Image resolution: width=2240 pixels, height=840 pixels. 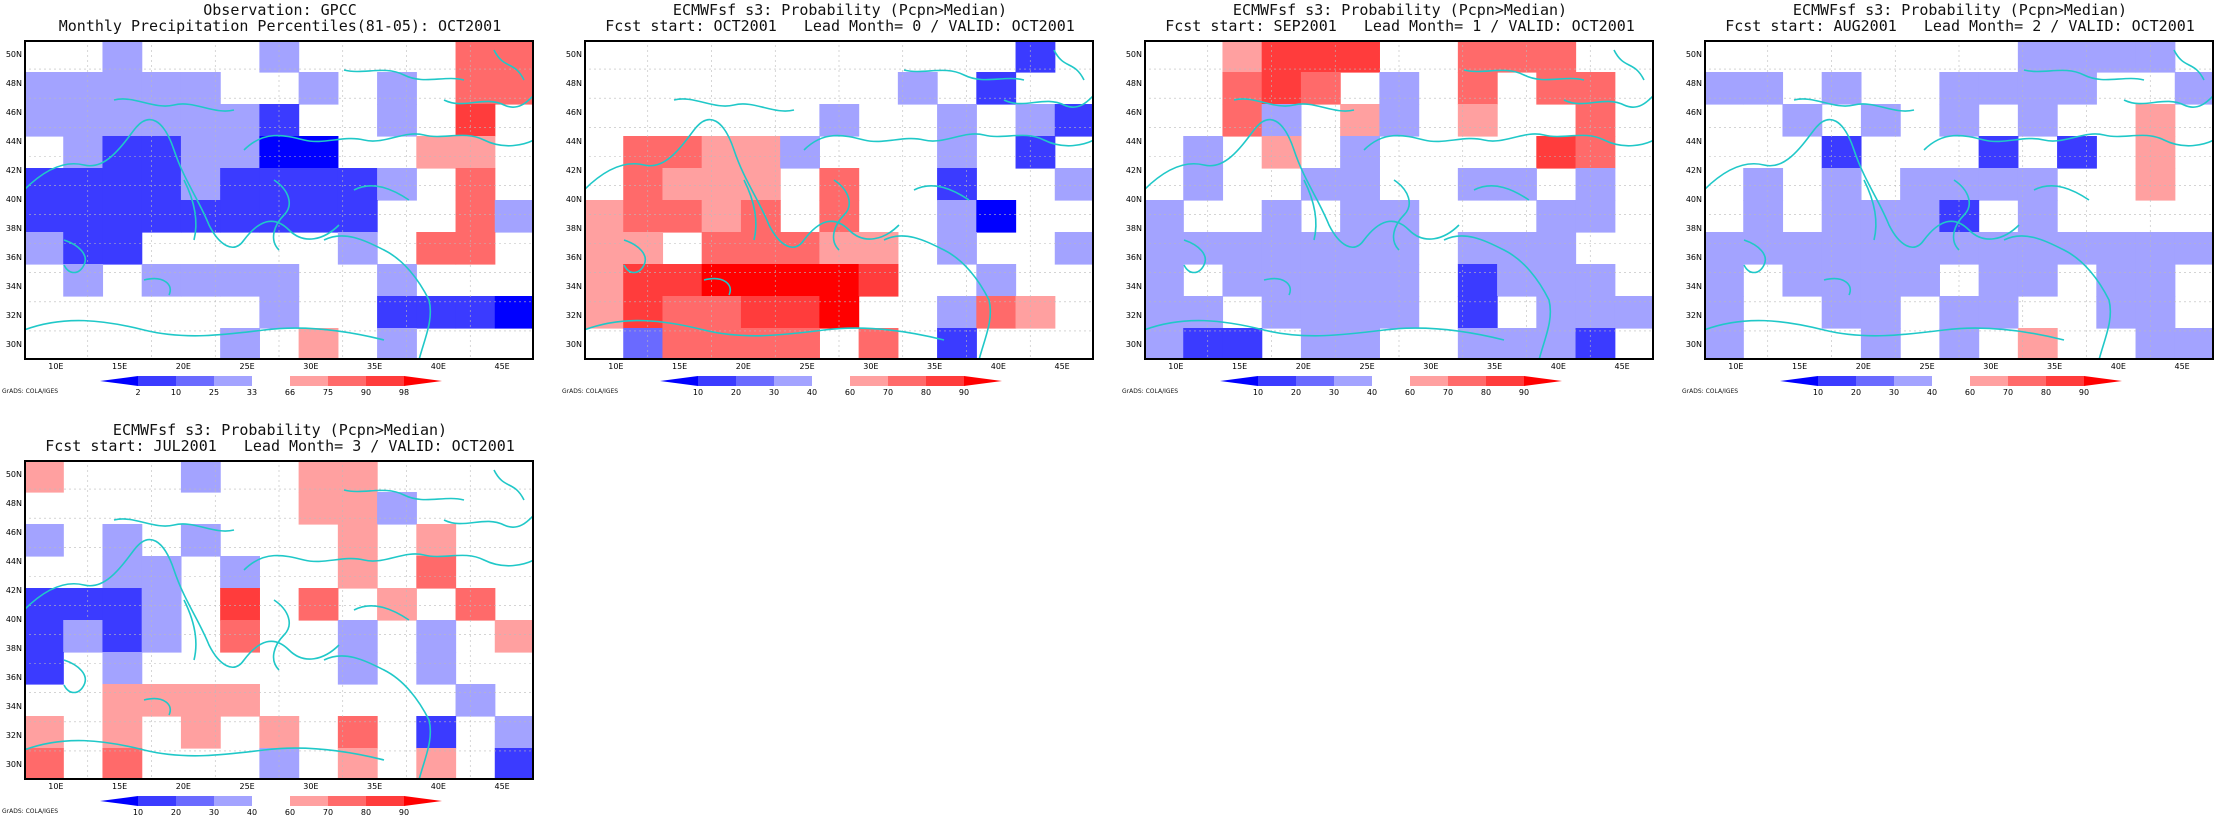 I want to click on lat-tick-label: 50N, so click(x=1133, y=54).